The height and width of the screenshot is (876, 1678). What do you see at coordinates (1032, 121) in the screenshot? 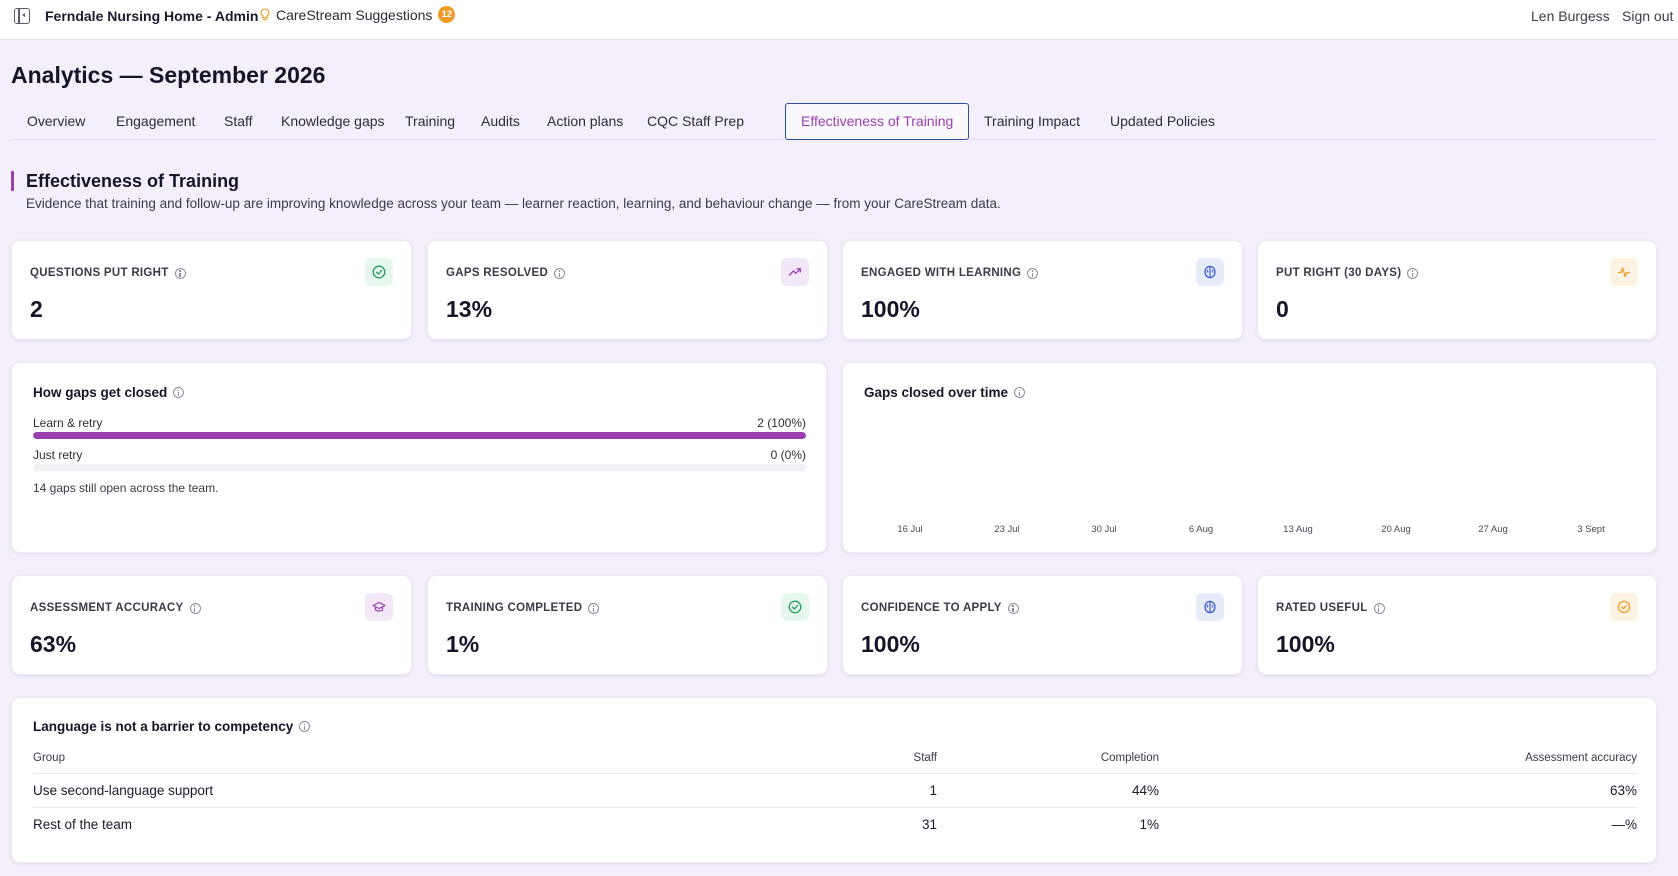
I see `tab-training-impact: Training Impact` at bounding box center [1032, 121].